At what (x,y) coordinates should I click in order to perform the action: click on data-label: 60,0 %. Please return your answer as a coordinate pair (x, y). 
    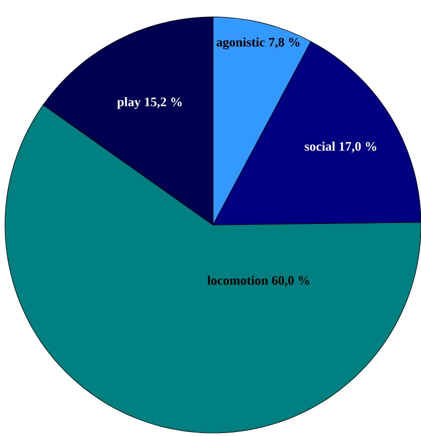
    Looking at the image, I should click on (291, 281).